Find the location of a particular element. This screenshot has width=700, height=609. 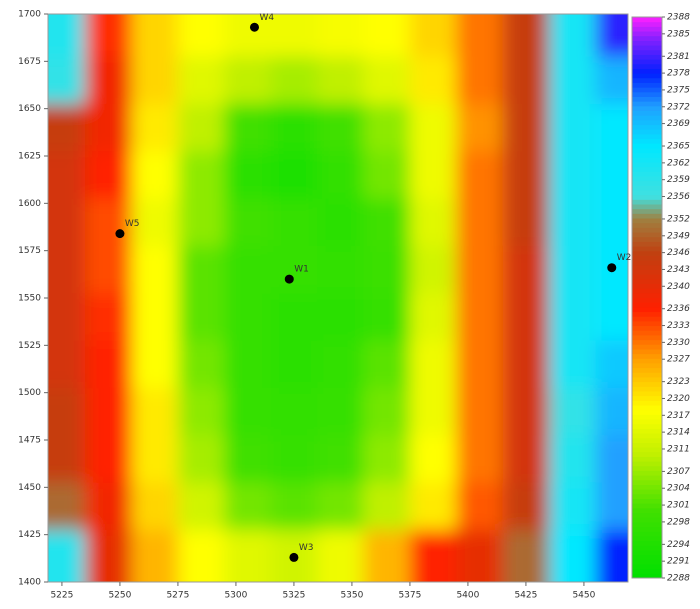

y-tick-label: 1475 is located at coordinates (29, 441).